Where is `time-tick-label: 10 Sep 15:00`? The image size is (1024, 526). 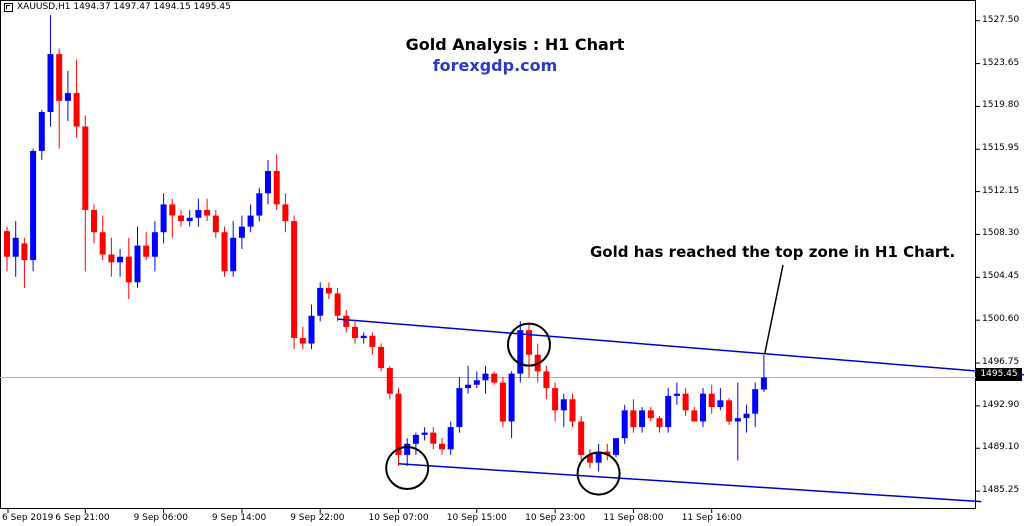 time-tick-label: 10 Sep 15:00 is located at coordinates (476, 518).